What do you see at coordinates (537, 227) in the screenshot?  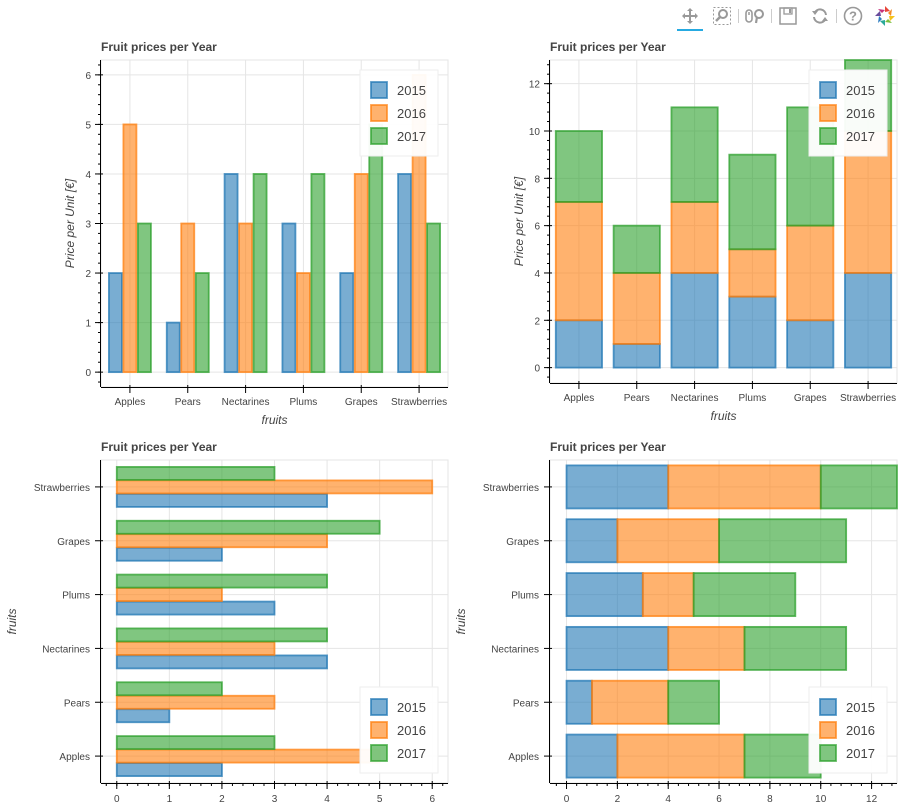 I see `y-tick-label: 6` at bounding box center [537, 227].